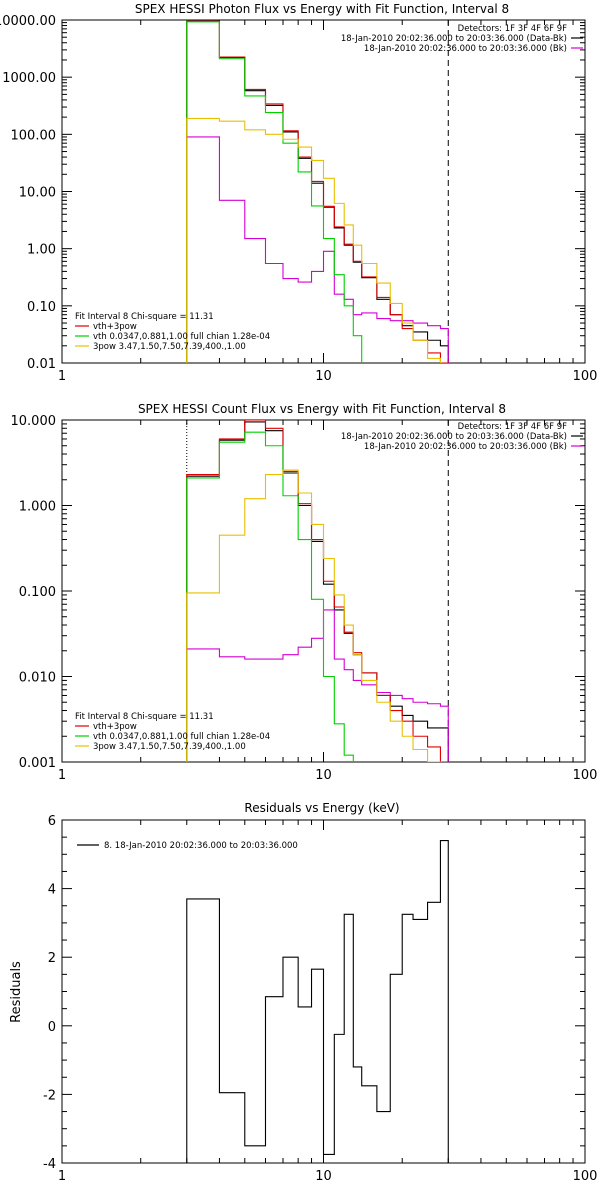 This screenshot has width=600, height=1200. What do you see at coordinates (37, 763) in the screenshot?
I see `y-tick-label: 0.001` at bounding box center [37, 763].